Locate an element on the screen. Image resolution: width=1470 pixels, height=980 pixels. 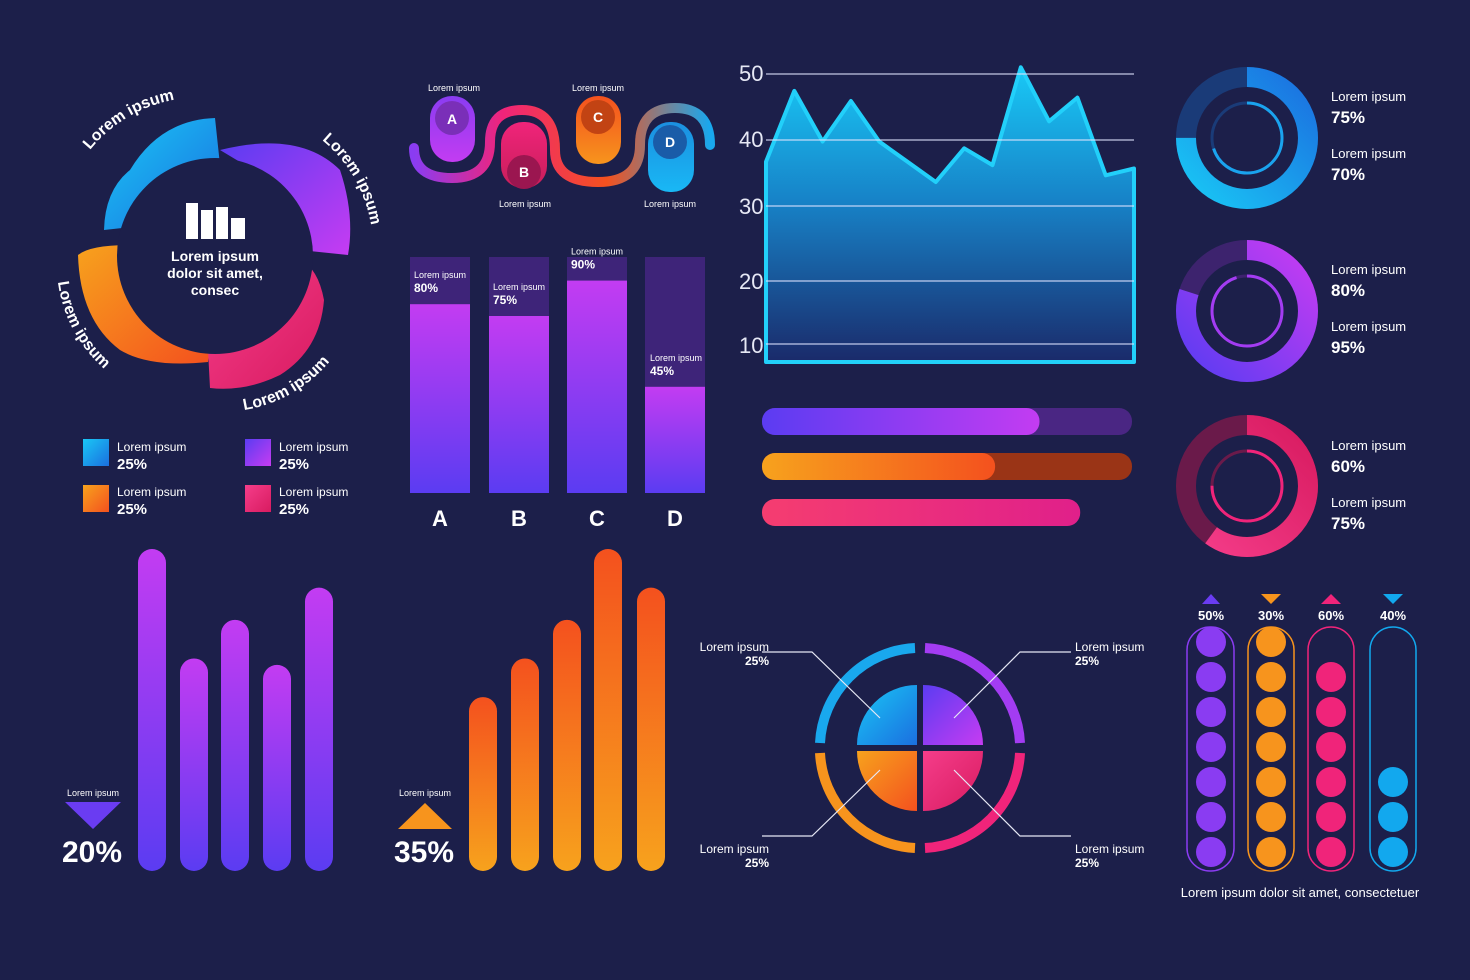
y-tick-label: 20 is located at coordinates (751, 281).